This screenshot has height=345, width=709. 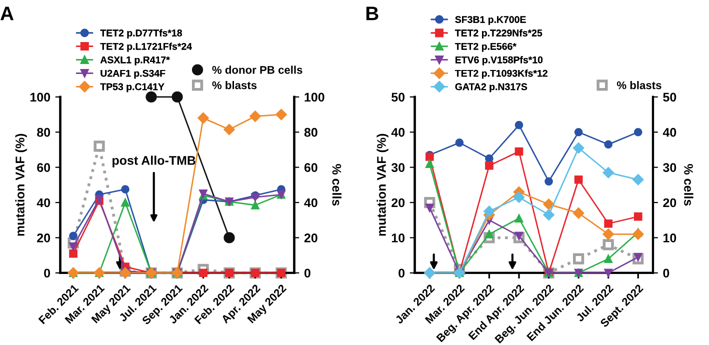 What do you see at coordinates (372, 13) in the screenshot?
I see `text: B` at bounding box center [372, 13].